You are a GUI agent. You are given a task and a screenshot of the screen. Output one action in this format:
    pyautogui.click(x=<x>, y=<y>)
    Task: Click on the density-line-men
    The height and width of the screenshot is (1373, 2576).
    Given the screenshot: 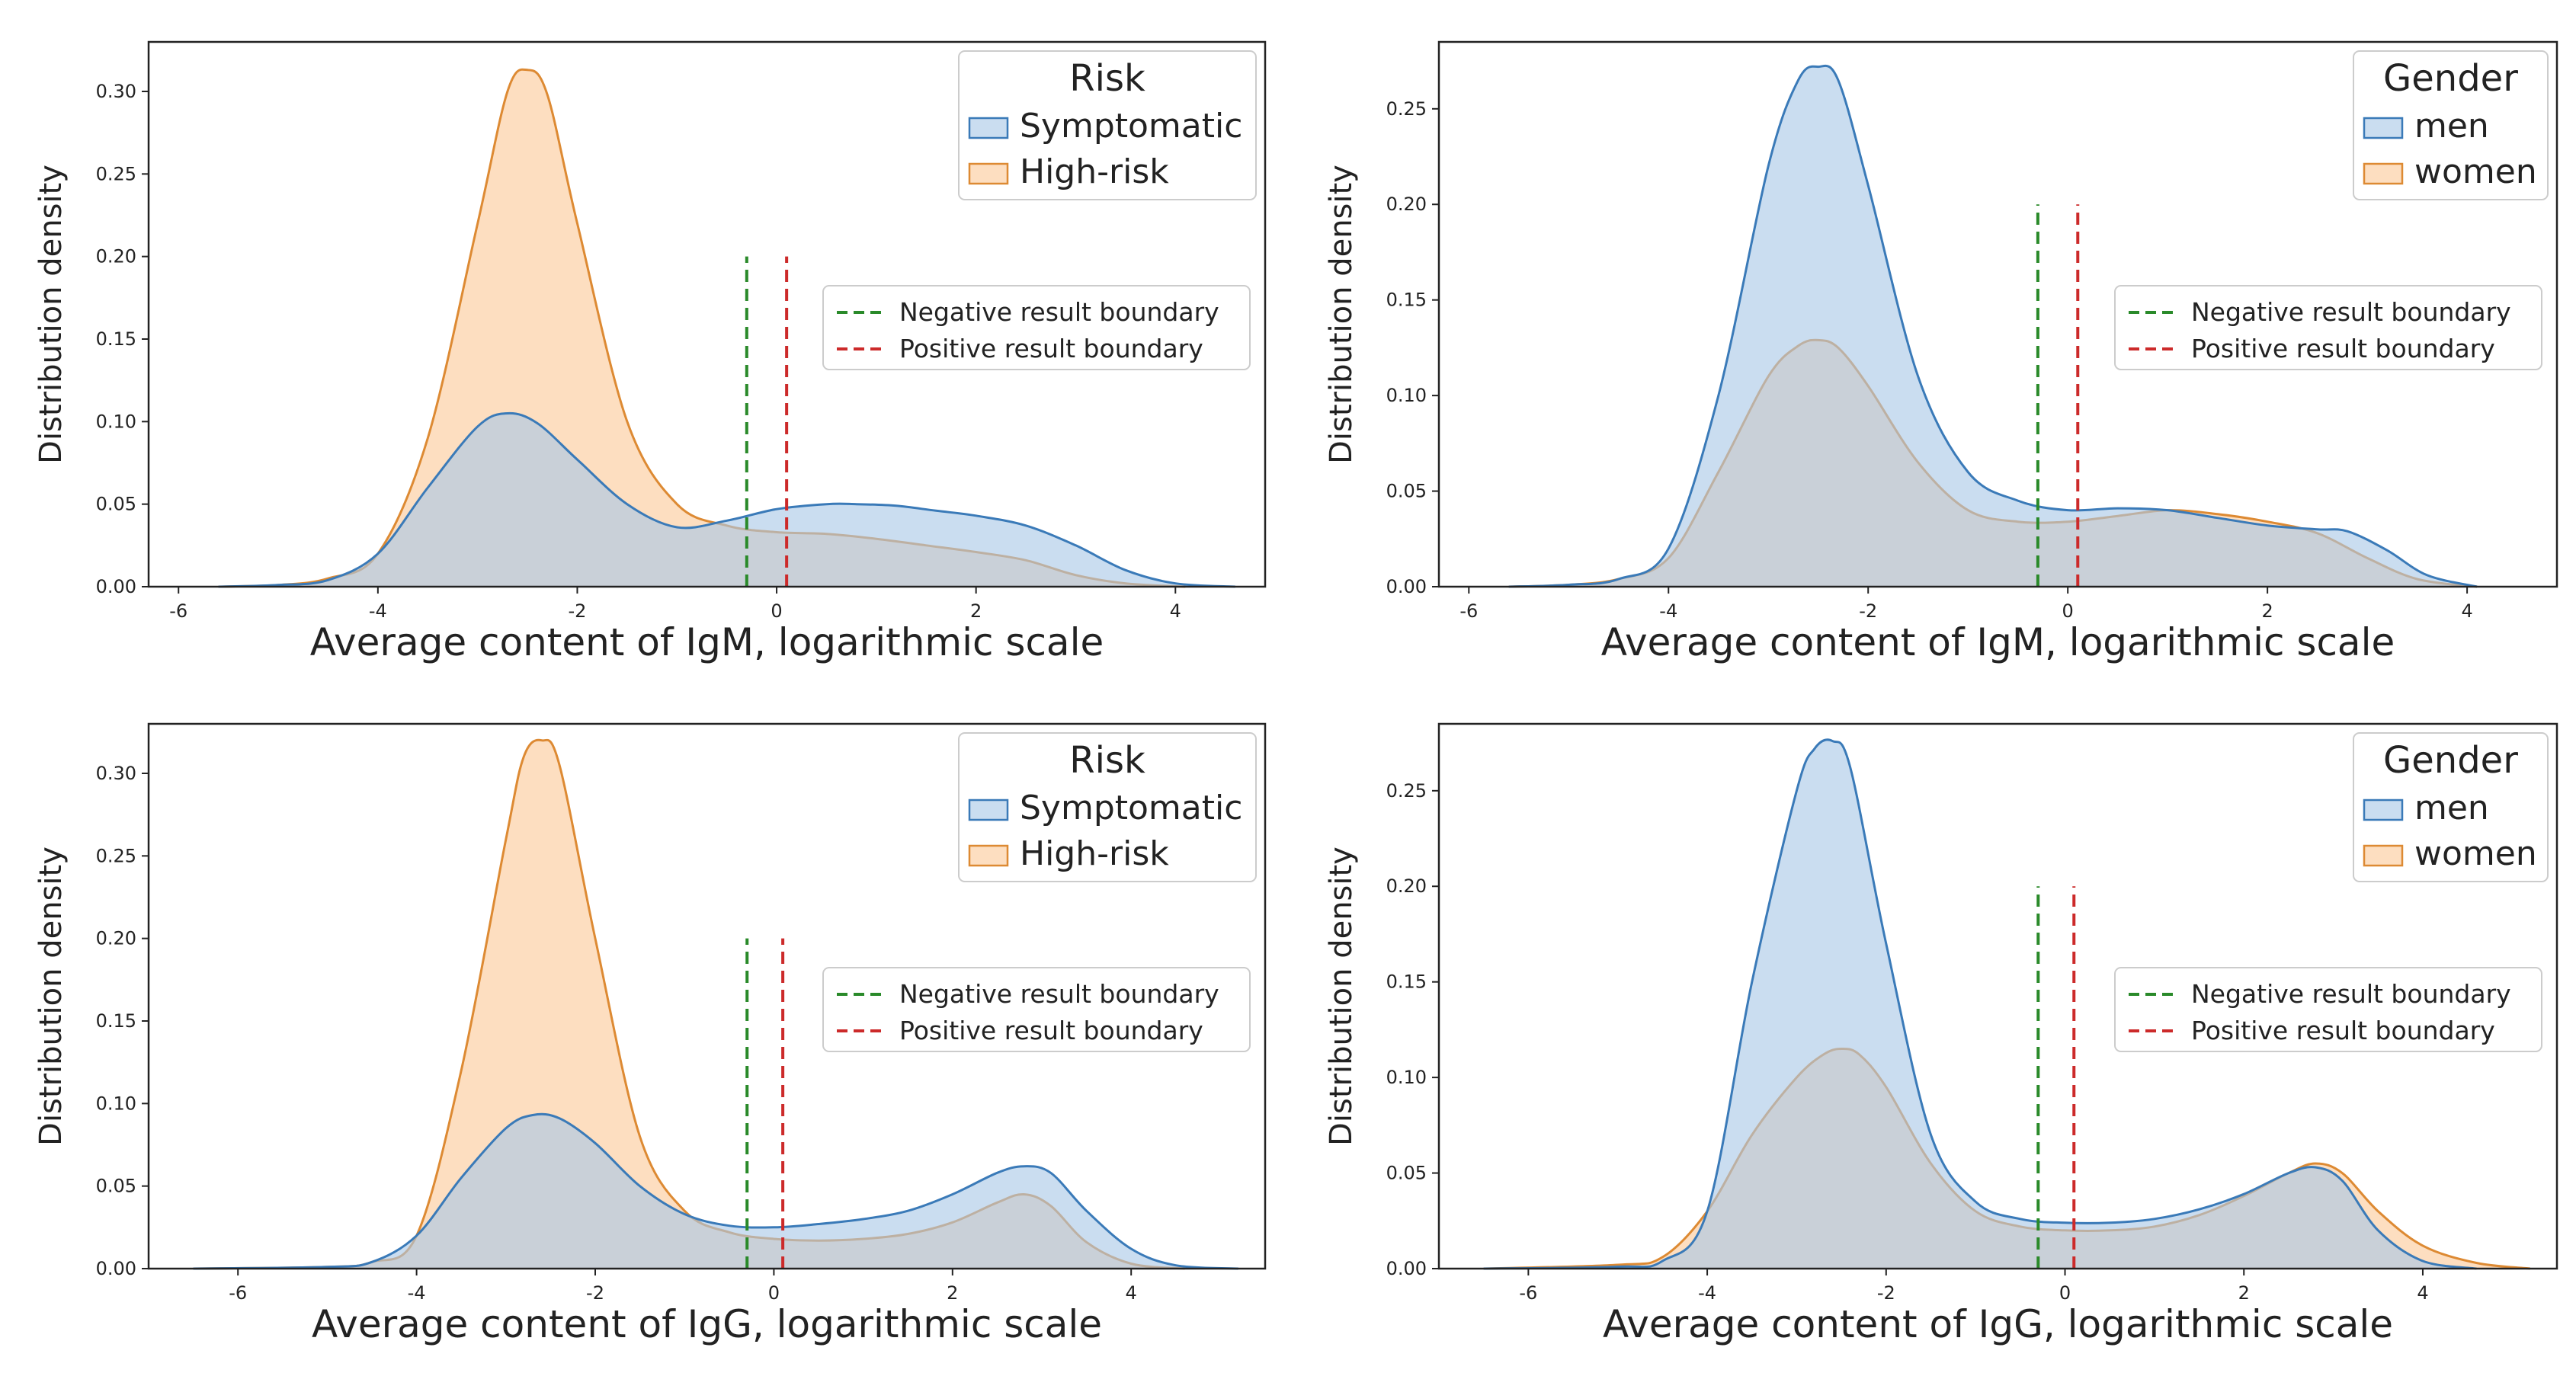 What is the action you would take?
    pyautogui.click(x=1980, y=1004)
    